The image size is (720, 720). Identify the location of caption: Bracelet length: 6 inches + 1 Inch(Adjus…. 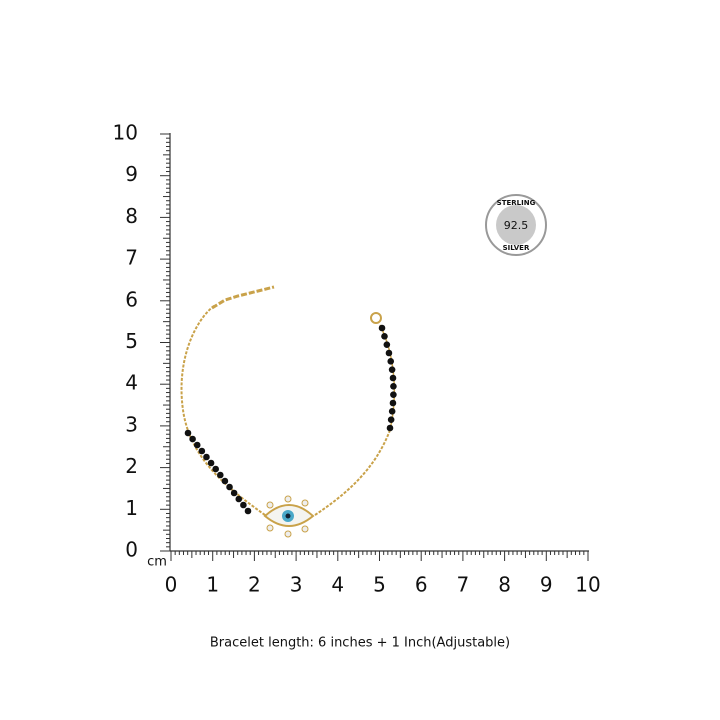
(360, 643).